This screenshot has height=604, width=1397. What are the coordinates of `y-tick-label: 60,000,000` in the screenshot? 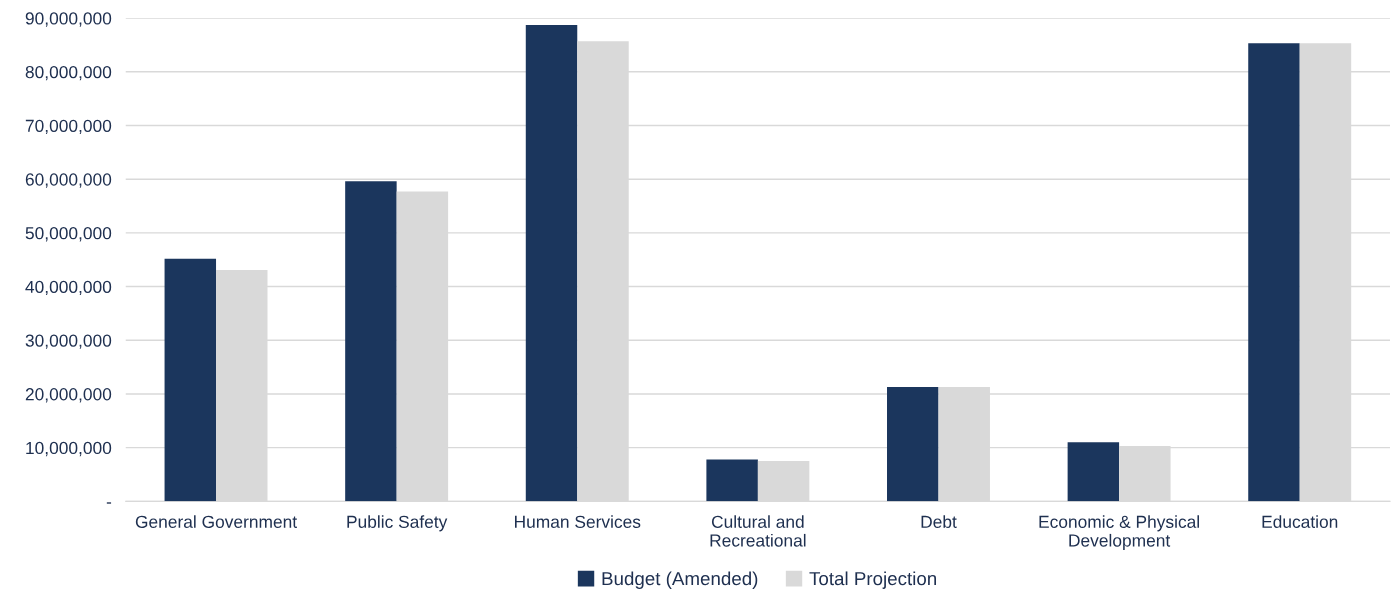 It's located at (68, 180).